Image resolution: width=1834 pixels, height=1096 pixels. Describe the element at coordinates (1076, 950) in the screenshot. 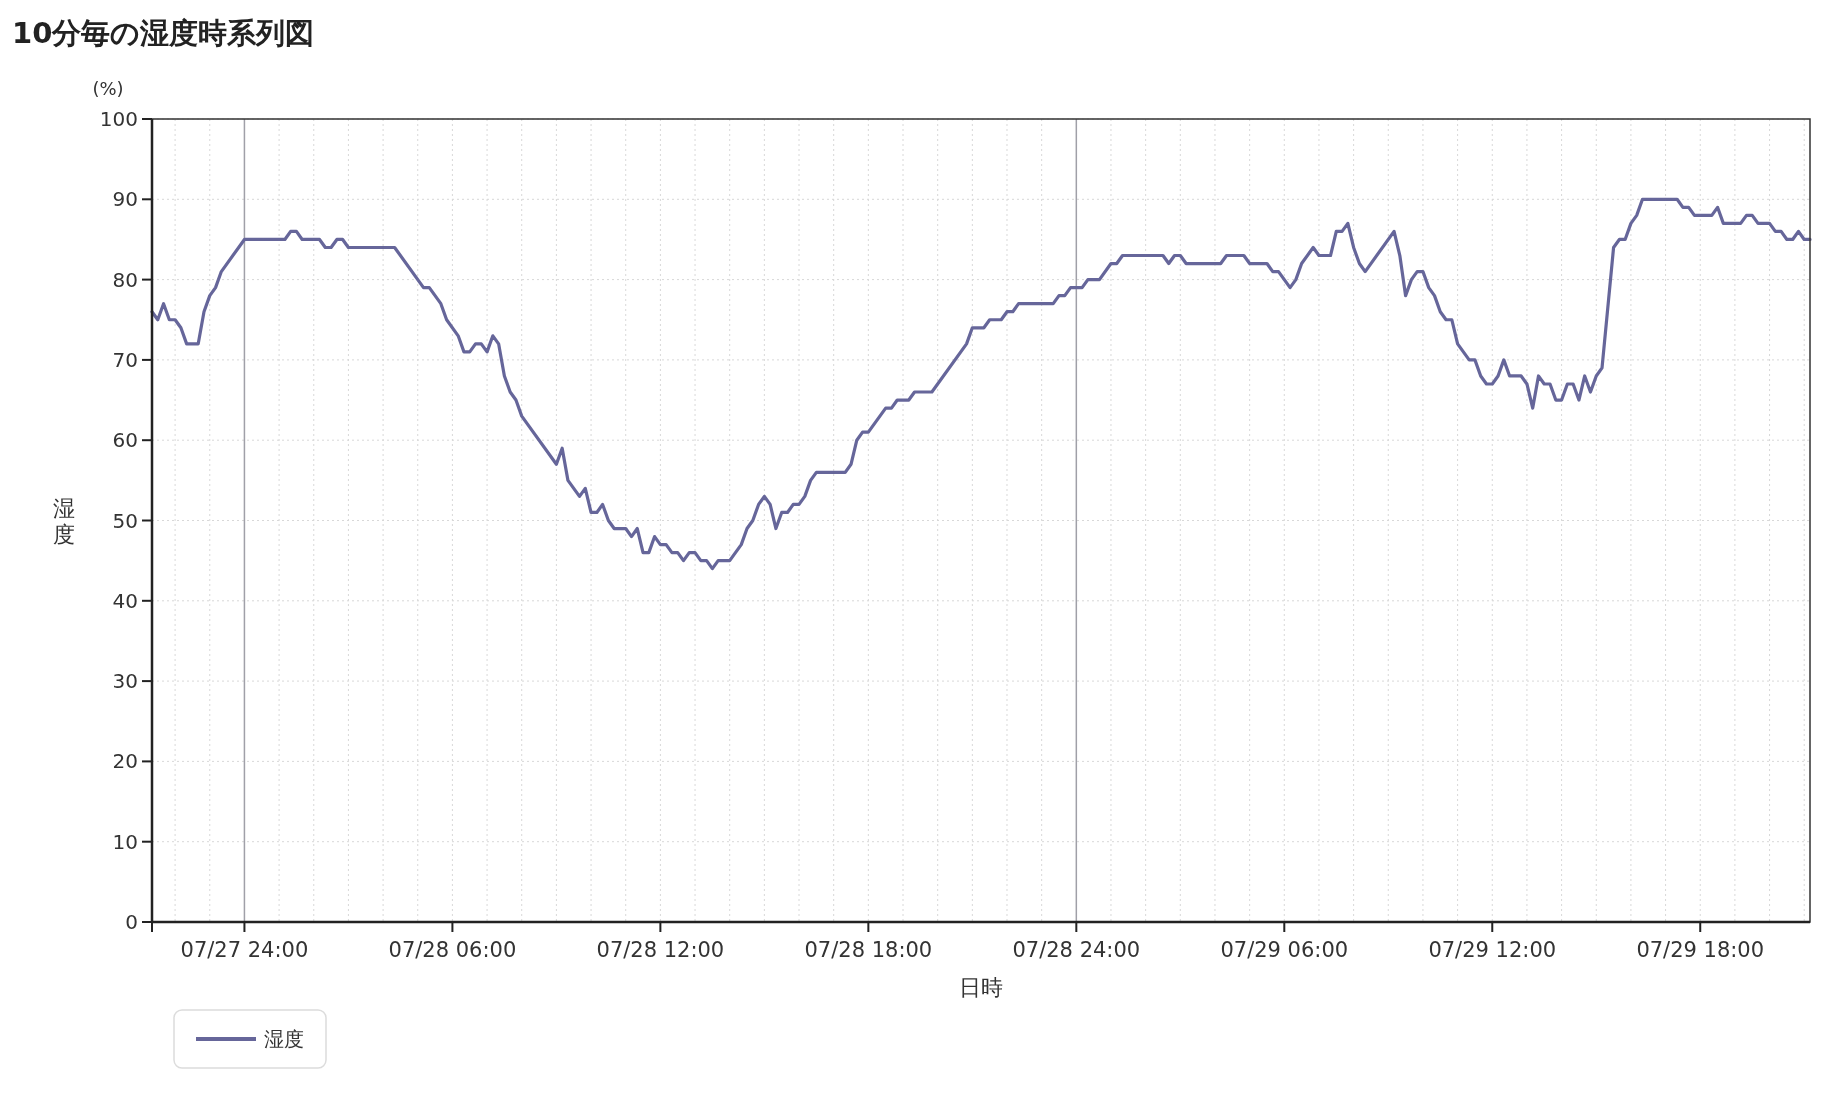

I see `x-tick-label: 07/28 24:00` at that location.